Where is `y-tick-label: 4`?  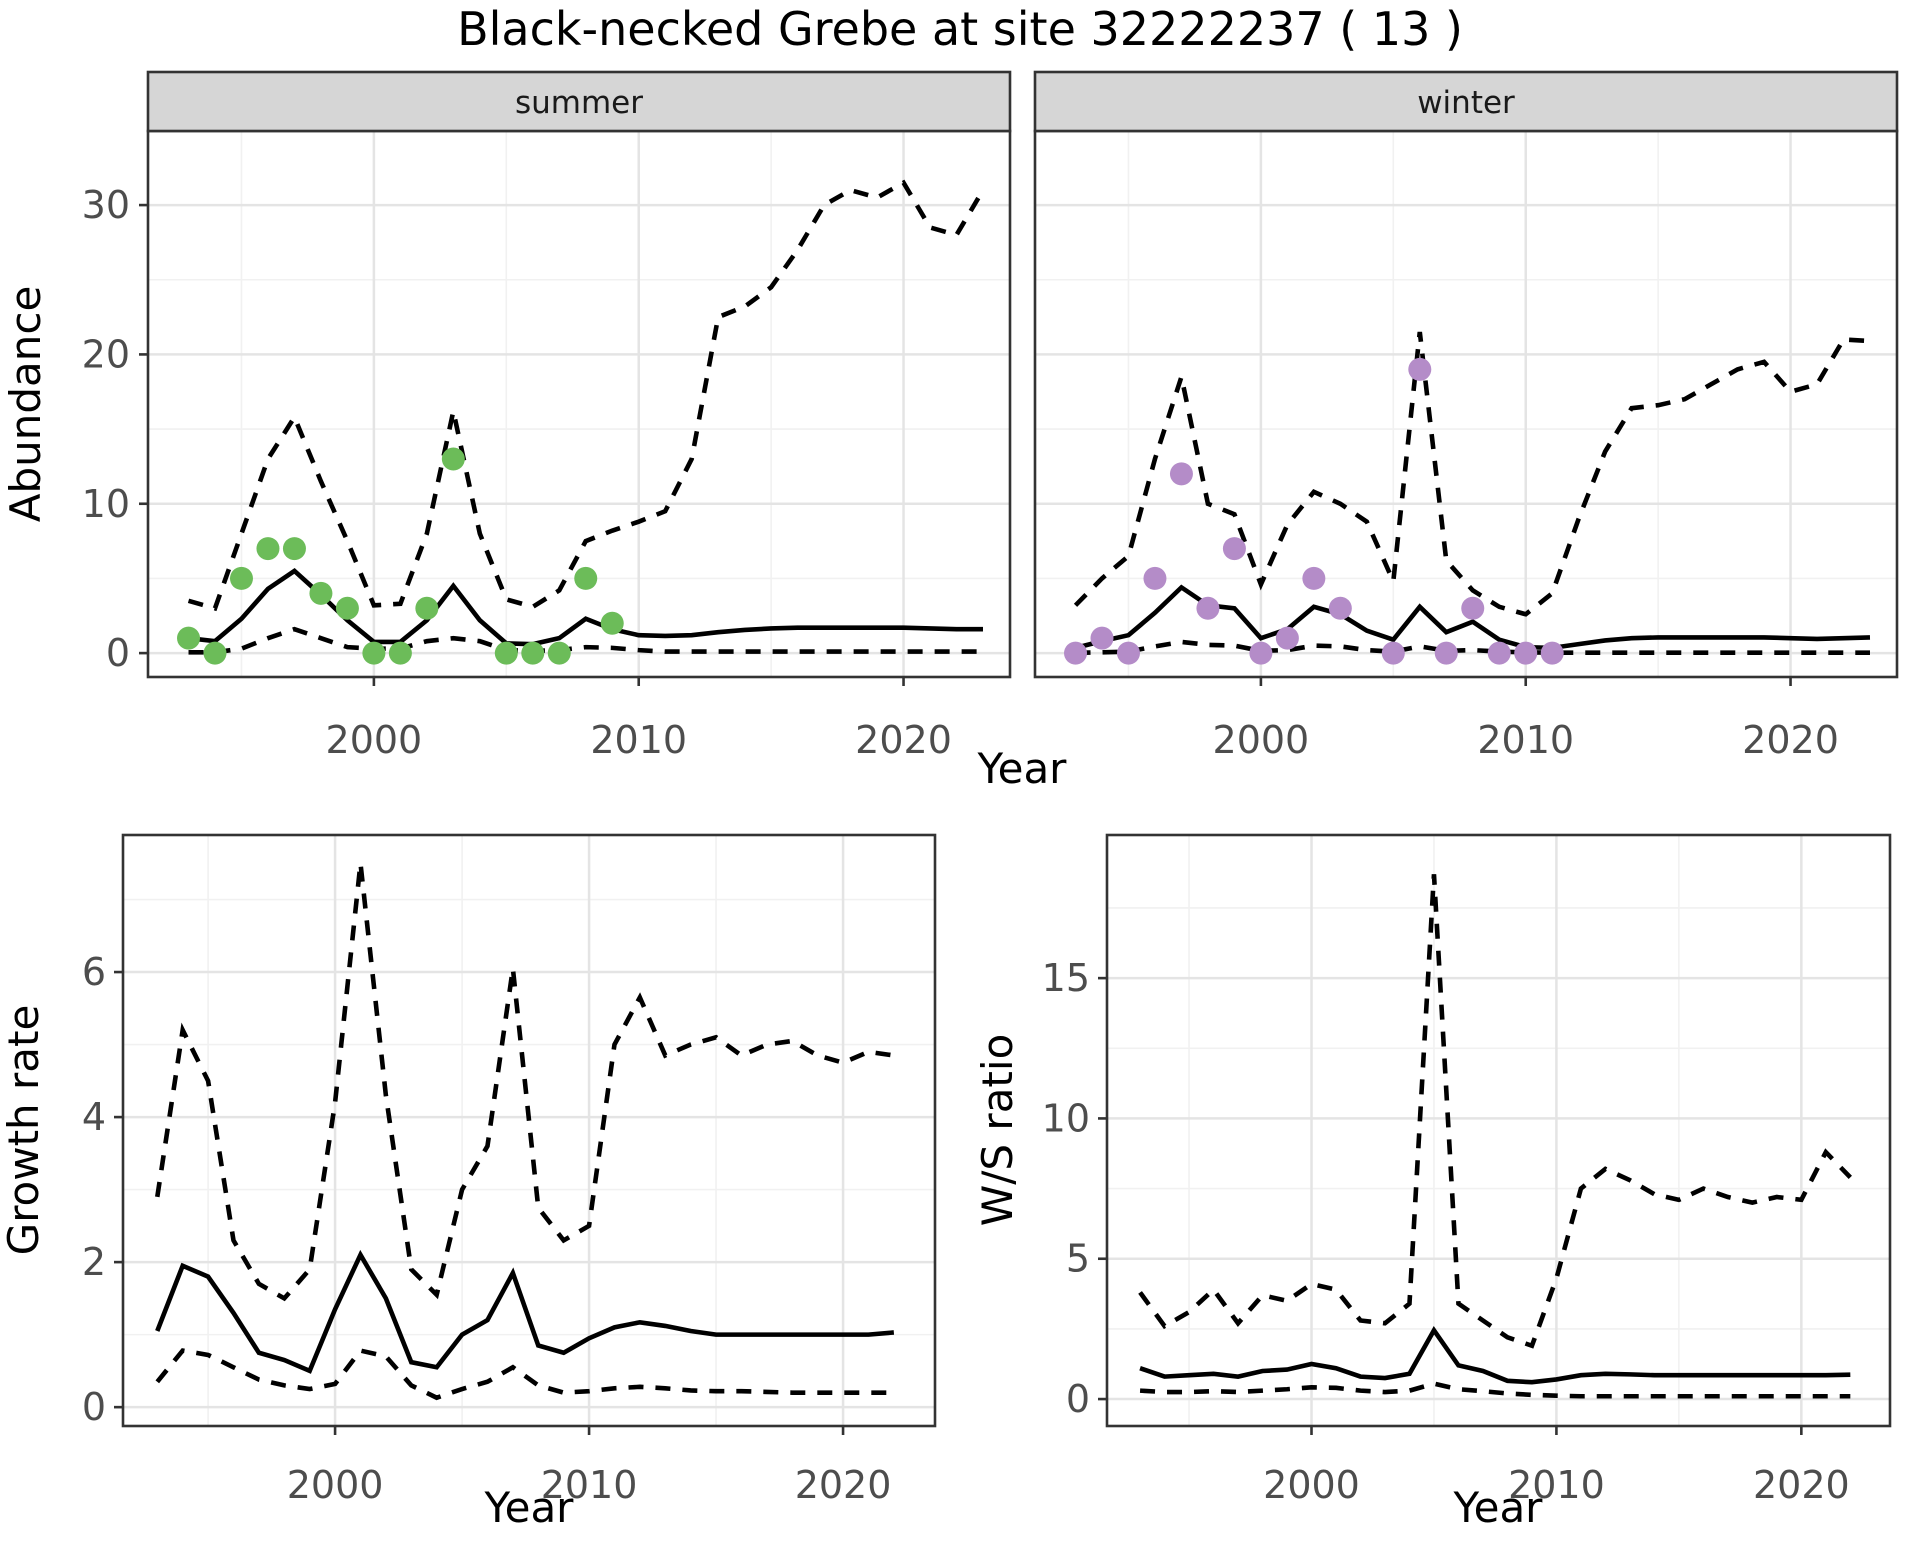
y-tick-label: 4 is located at coordinates (94, 1117).